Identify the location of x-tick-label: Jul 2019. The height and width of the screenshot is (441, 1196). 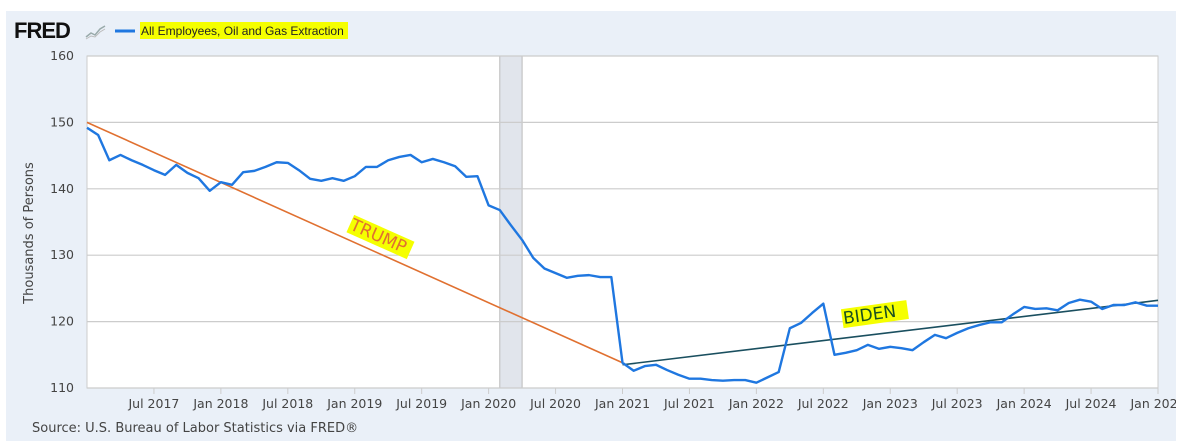
(421, 403).